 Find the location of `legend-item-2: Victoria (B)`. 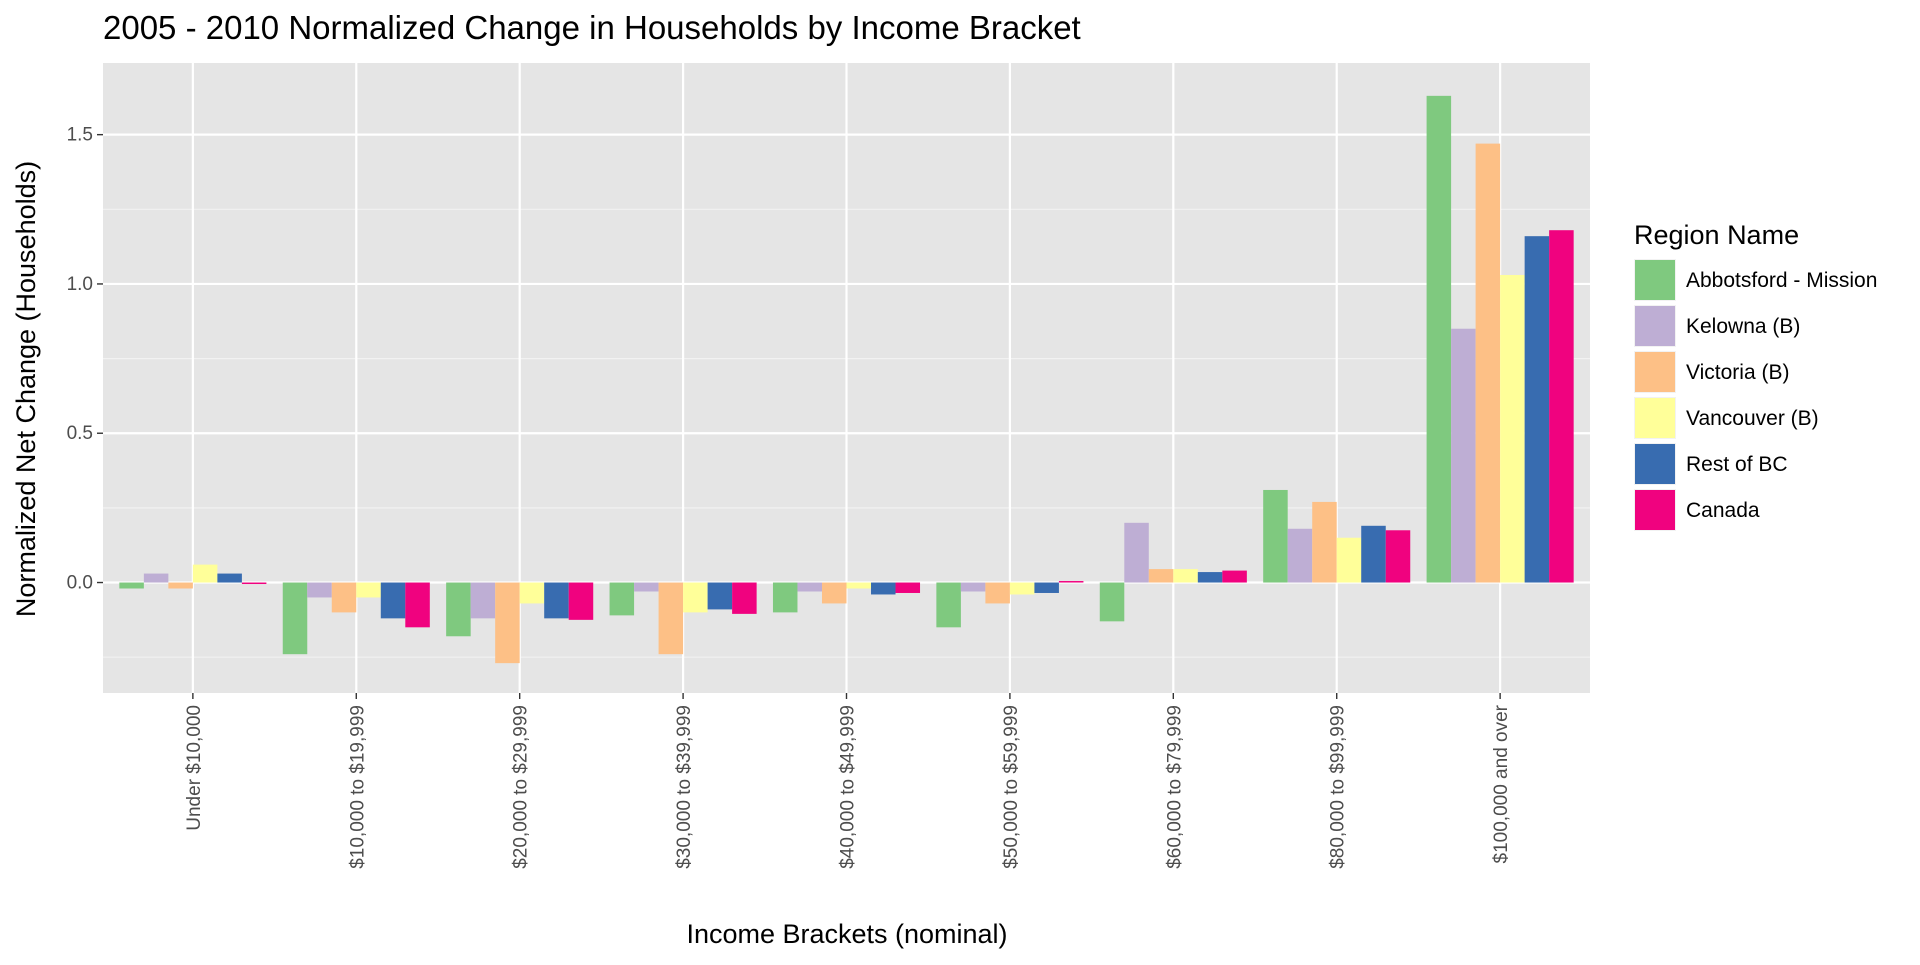

legend-item-2: Victoria (B) is located at coordinates (1711, 372).